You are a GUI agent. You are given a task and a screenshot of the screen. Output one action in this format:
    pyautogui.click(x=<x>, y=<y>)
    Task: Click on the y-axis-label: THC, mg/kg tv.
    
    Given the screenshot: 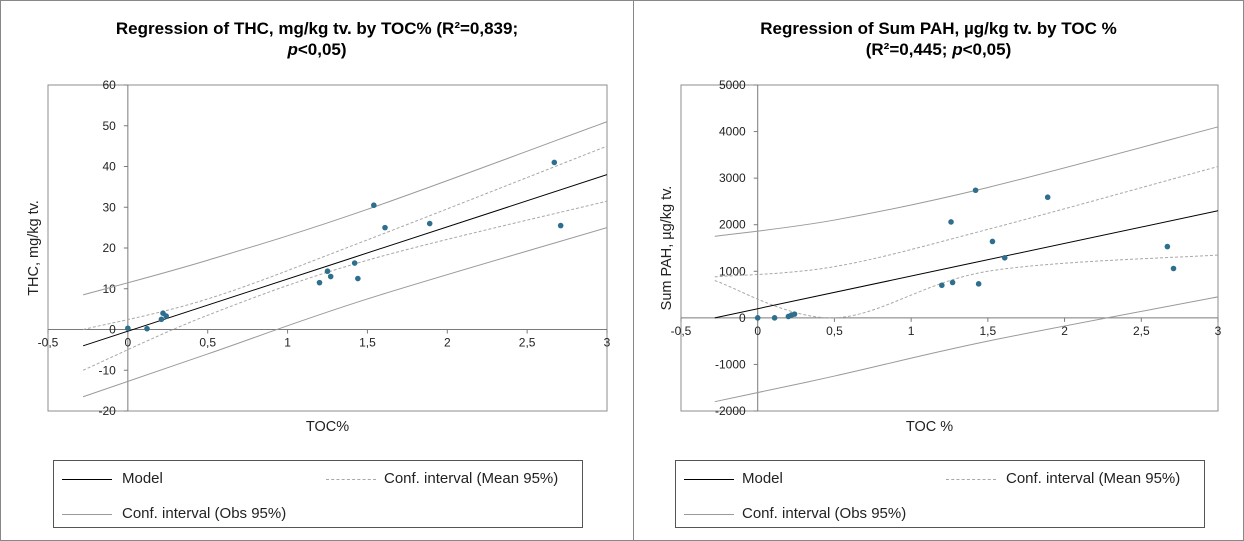 What is the action you would take?
    pyautogui.click(x=34, y=248)
    